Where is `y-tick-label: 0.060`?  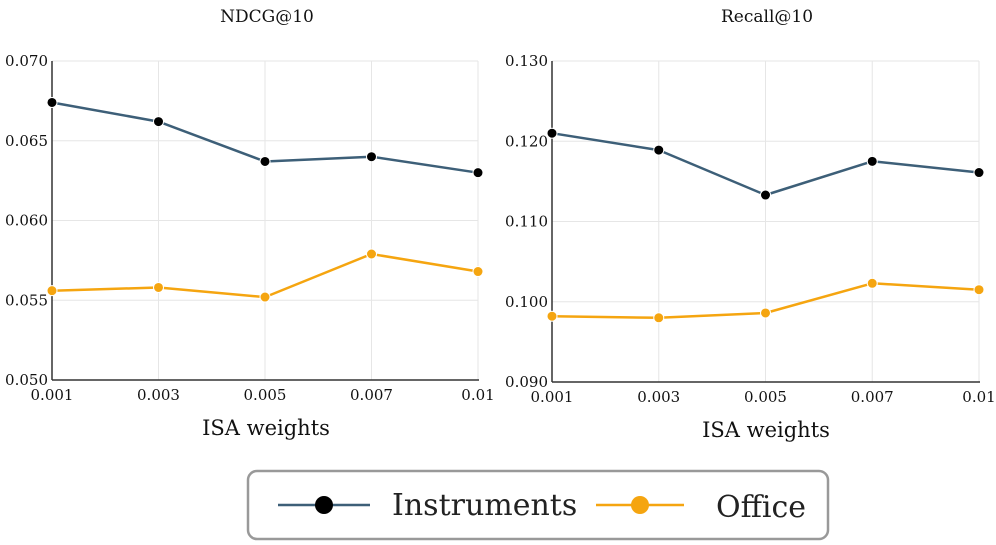
y-tick-label: 0.060 is located at coordinates (26, 221).